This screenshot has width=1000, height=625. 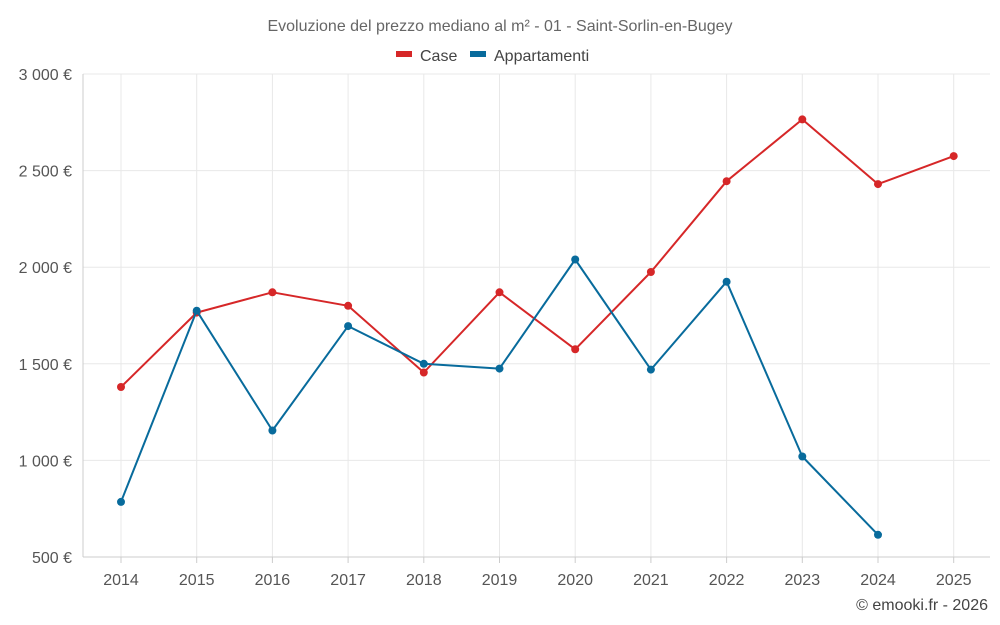 What do you see at coordinates (954, 580) in the screenshot?
I see `x-tick-label: 2025` at bounding box center [954, 580].